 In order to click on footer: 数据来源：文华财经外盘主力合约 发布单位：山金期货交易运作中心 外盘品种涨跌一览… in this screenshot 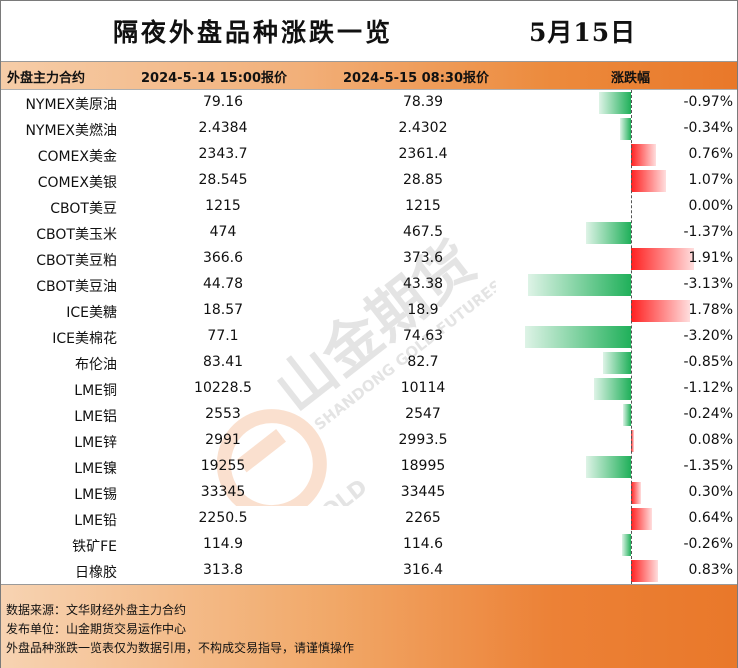, I will do `click(369, 626)`.